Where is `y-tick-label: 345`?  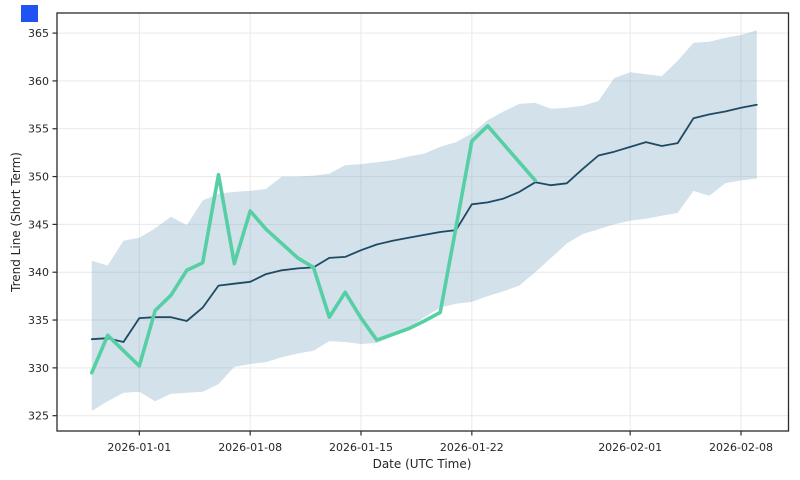 y-tick-label: 345 is located at coordinates (38, 224).